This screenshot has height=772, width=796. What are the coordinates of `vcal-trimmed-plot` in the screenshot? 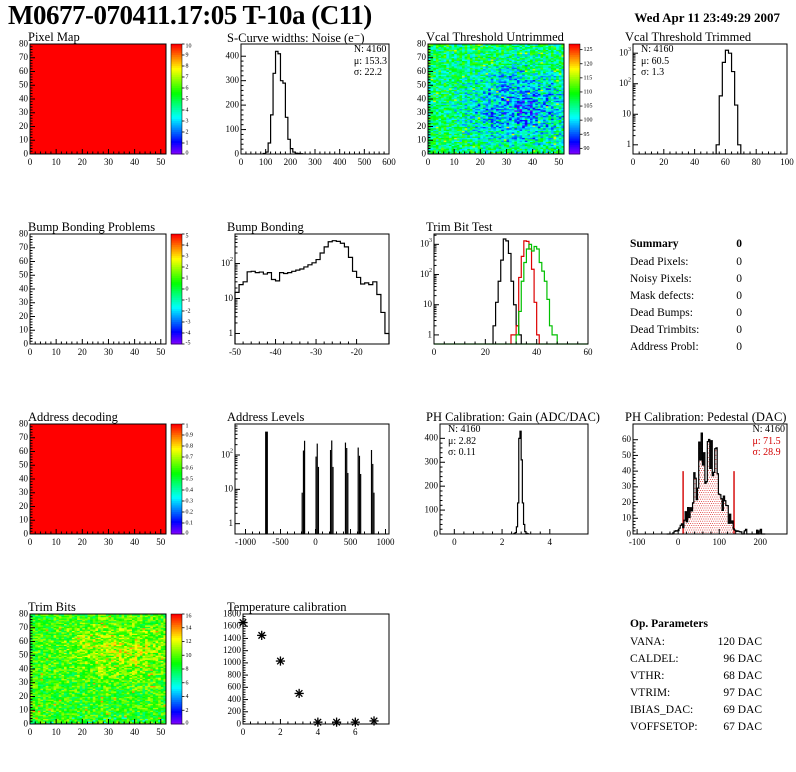 It's located at (696, 115).